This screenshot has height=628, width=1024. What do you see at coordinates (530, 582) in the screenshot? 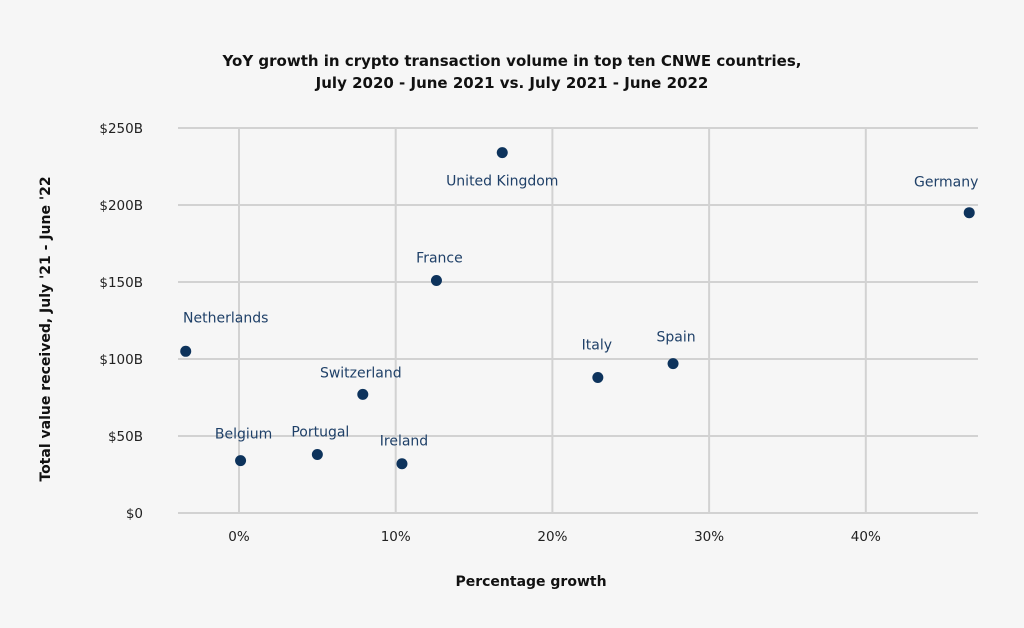
I see `x-axis-label: Percentage growth` at bounding box center [530, 582].